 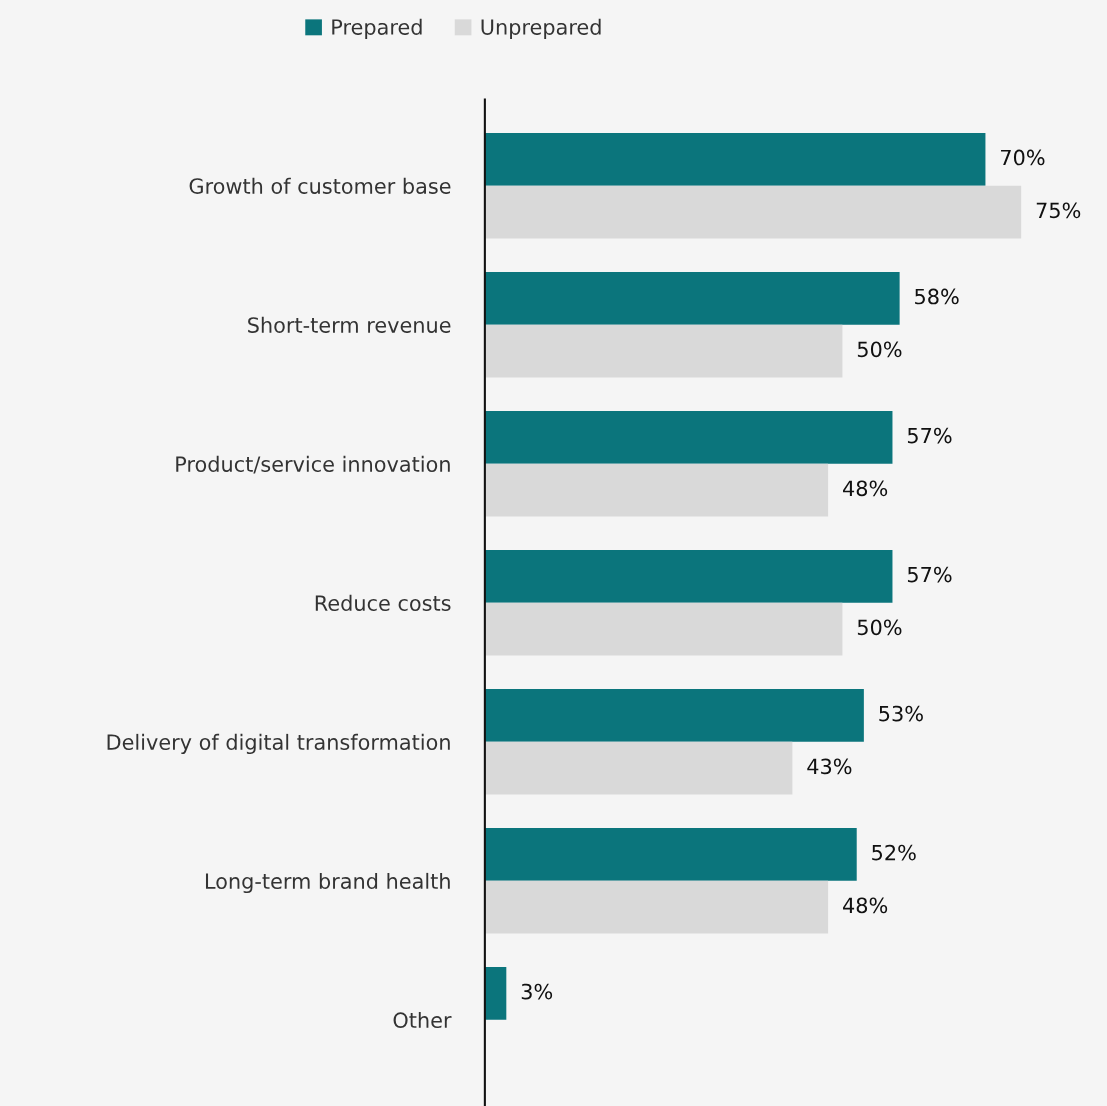 What do you see at coordinates (278, 744) in the screenshot?
I see `y-tick-label: Delivery of digital transformation` at bounding box center [278, 744].